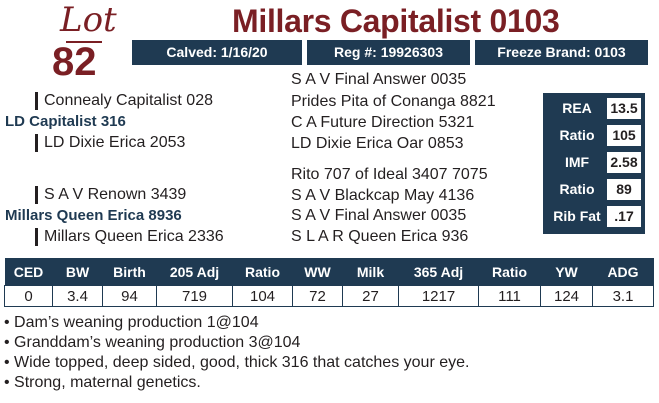  I want to click on epd-value-cell: 3.1, so click(623, 296).